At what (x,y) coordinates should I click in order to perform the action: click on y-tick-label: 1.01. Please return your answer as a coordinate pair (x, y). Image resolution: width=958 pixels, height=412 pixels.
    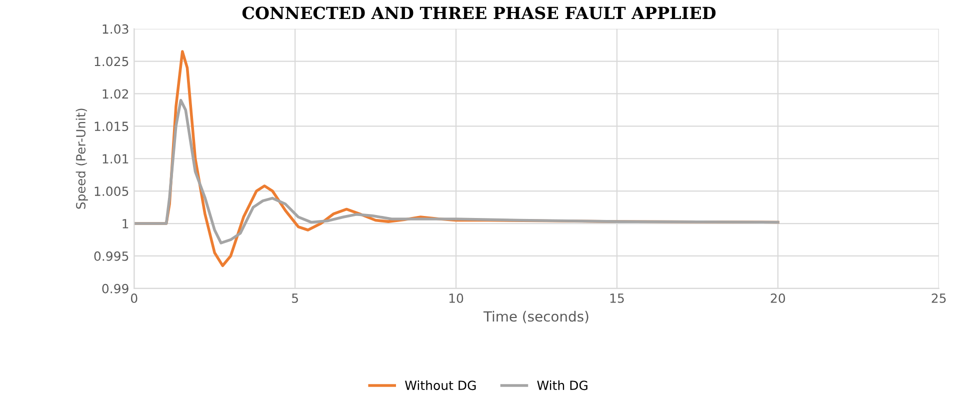
    Looking at the image, I should click on (115, 159).